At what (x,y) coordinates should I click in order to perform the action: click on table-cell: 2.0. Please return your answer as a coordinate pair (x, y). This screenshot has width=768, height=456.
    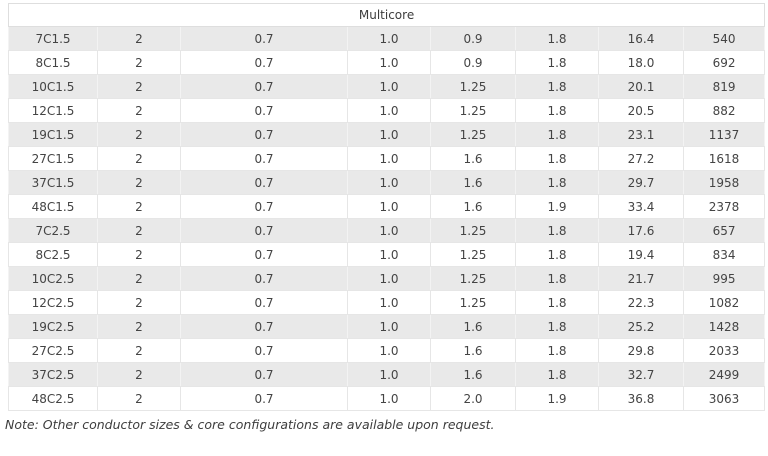
    Looking at the image, I should click on (473, 398).